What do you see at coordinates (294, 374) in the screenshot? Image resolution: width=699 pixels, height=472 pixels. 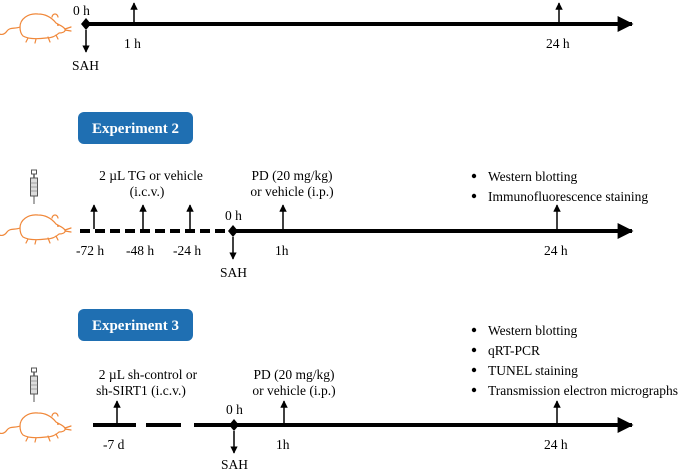 I see `exp3-pd-line1: PD (20 mg/kg)` at bounding box center [294, 374].